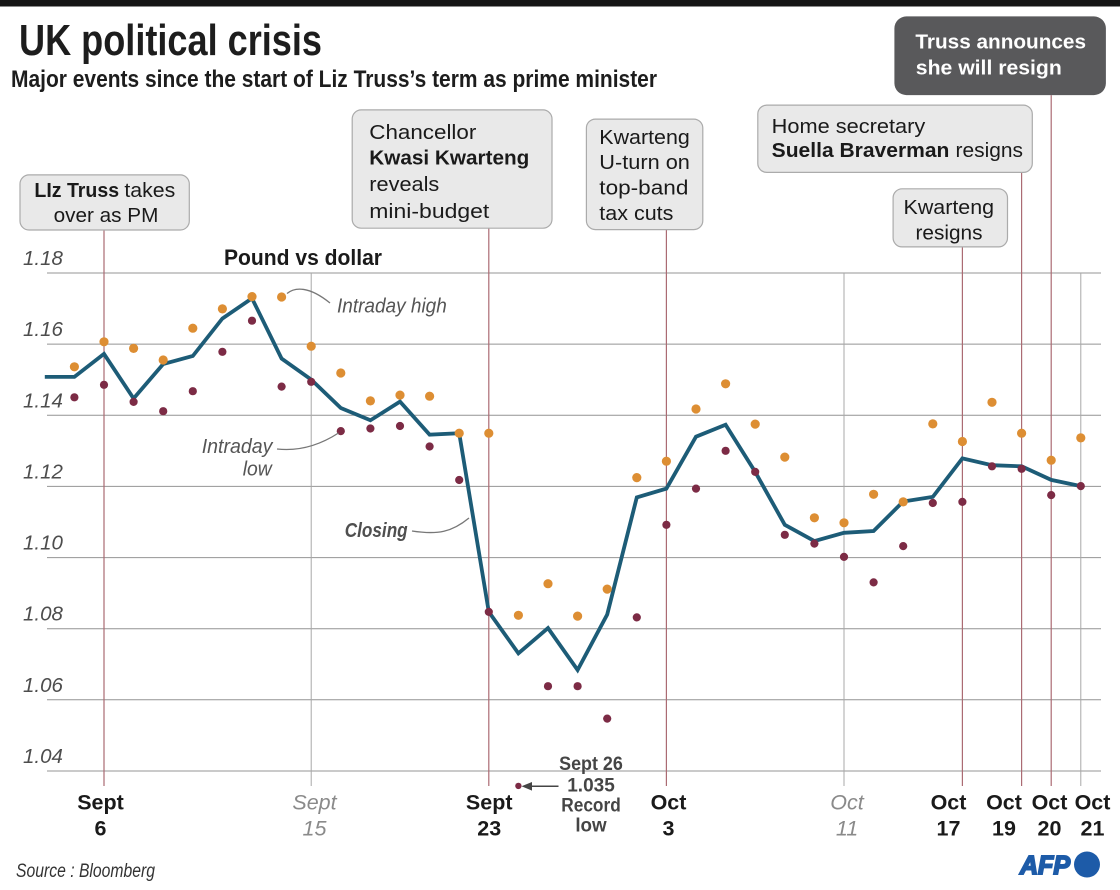 Image resolution: width=1120 pixels, height=890 pixels. I want to click on svg-text: 23, so click(489, 829).